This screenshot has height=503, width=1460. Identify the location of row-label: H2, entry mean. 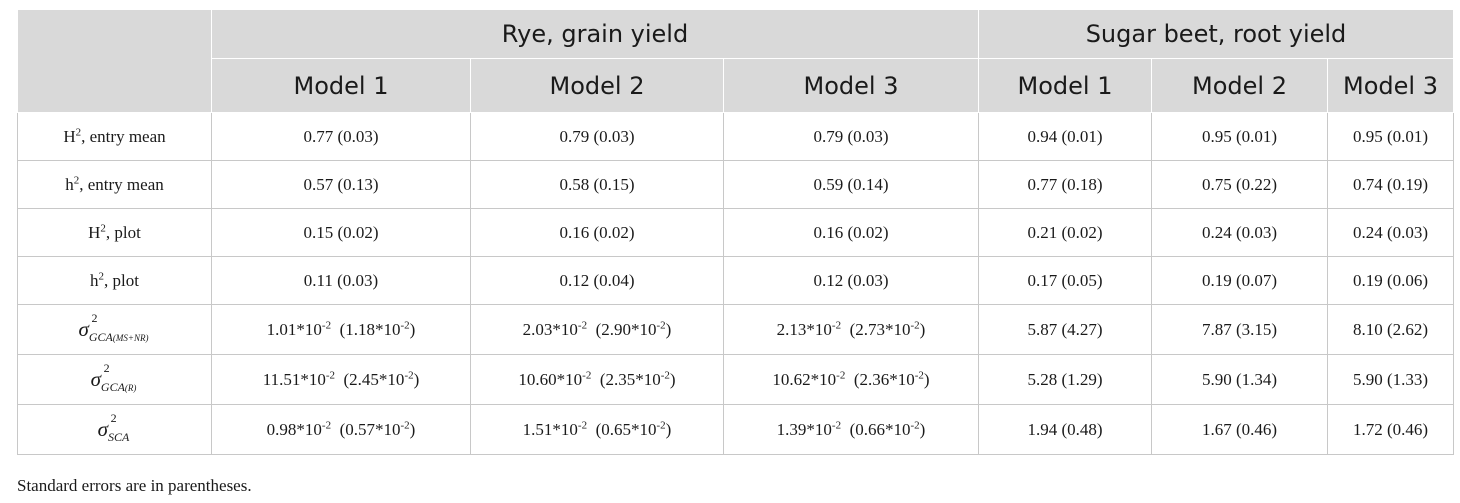
(114, 136).